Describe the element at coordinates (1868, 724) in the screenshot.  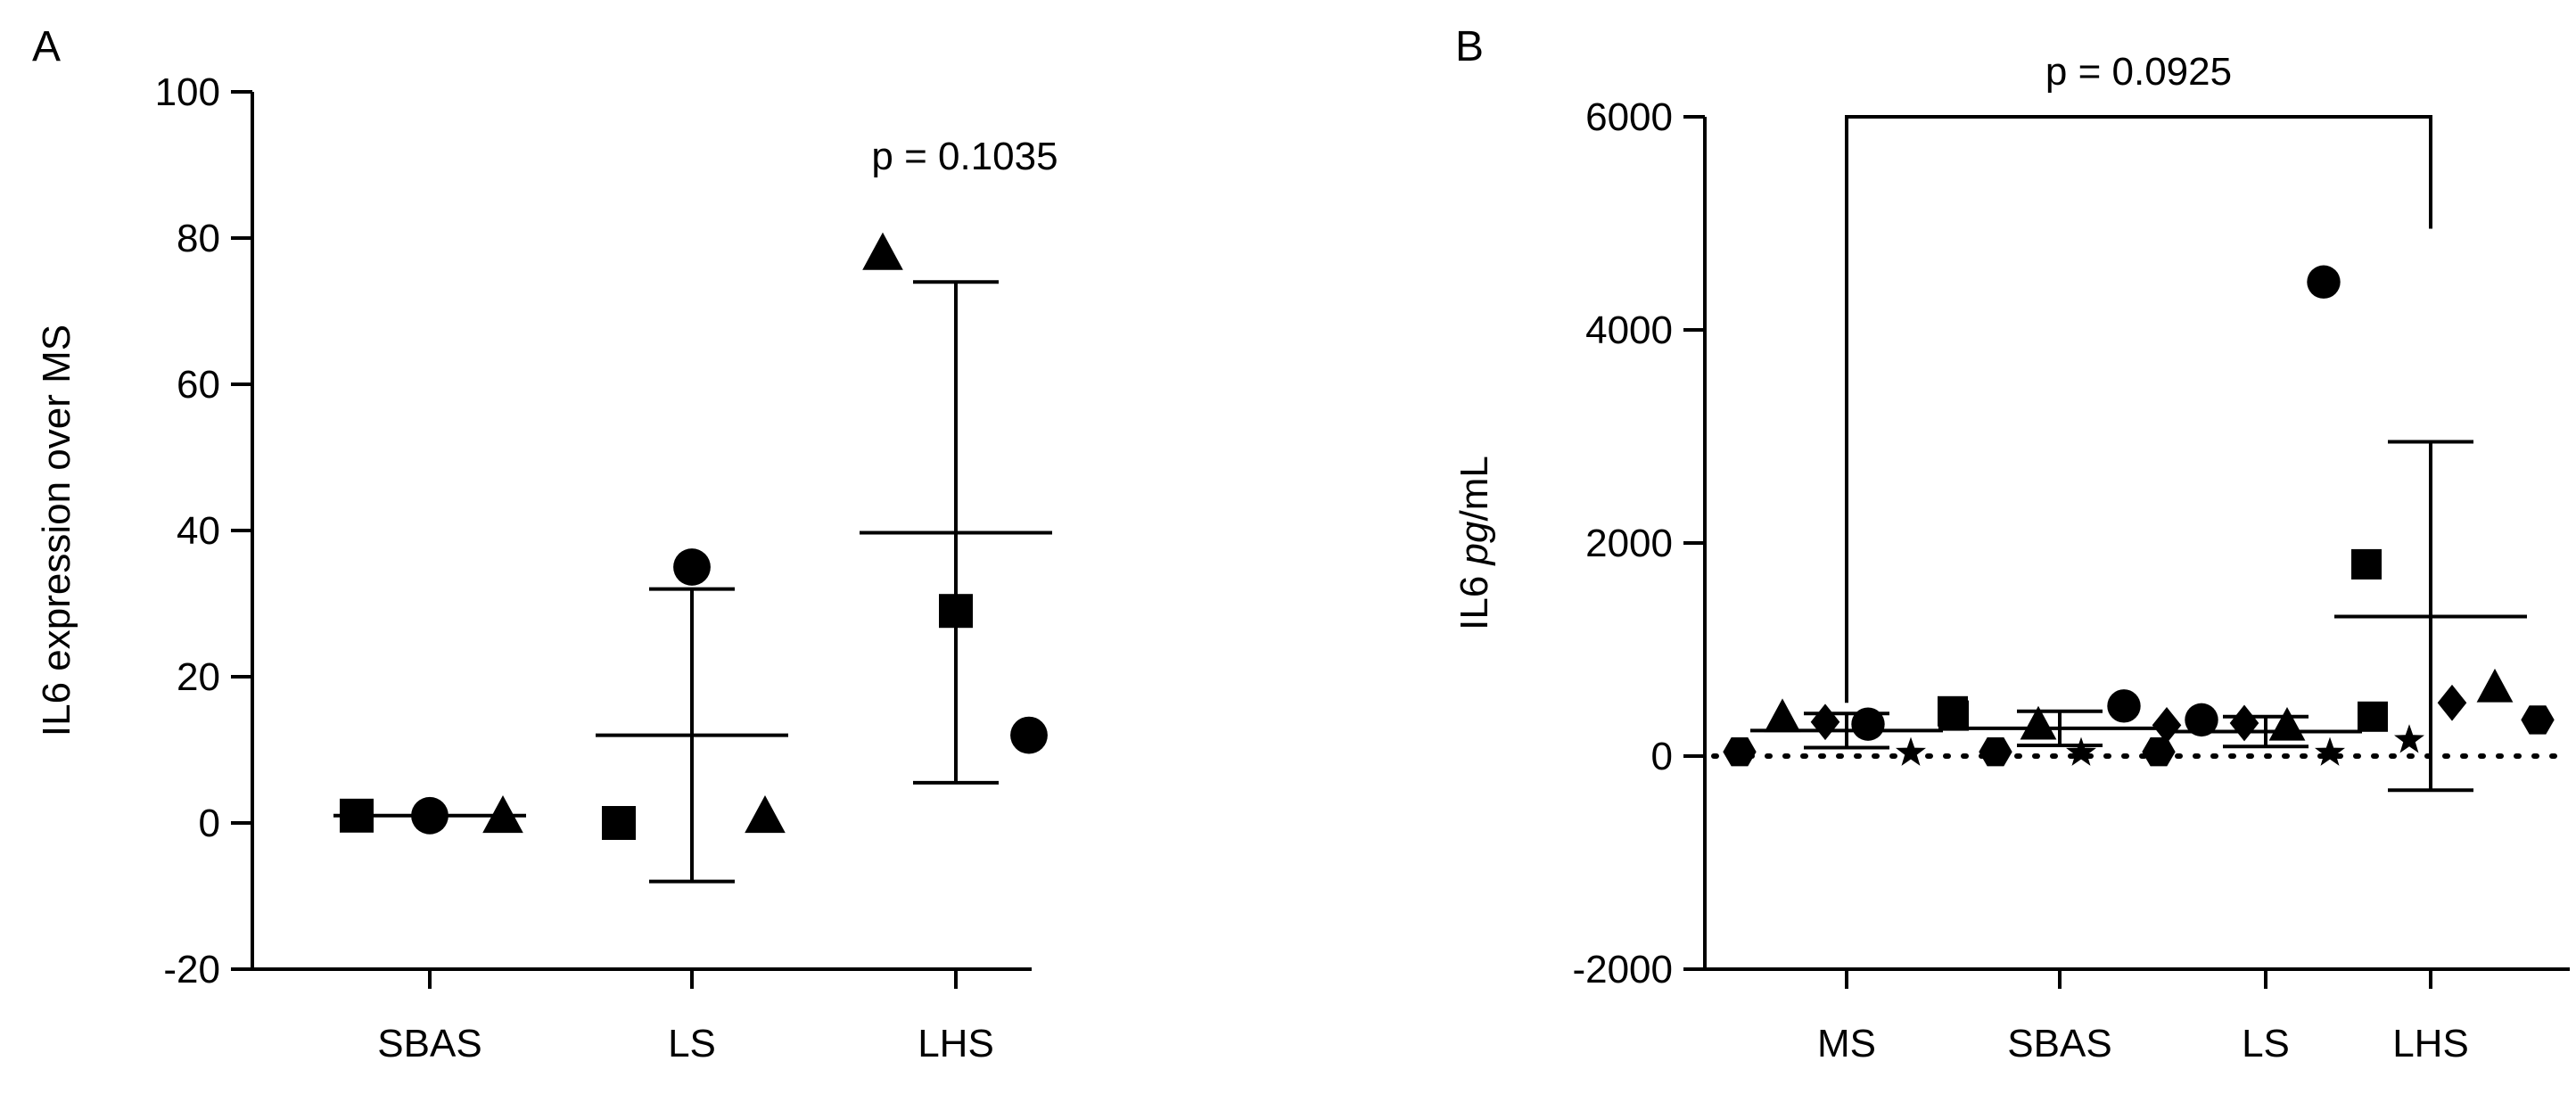
I see `point-ms-circle` at that location.